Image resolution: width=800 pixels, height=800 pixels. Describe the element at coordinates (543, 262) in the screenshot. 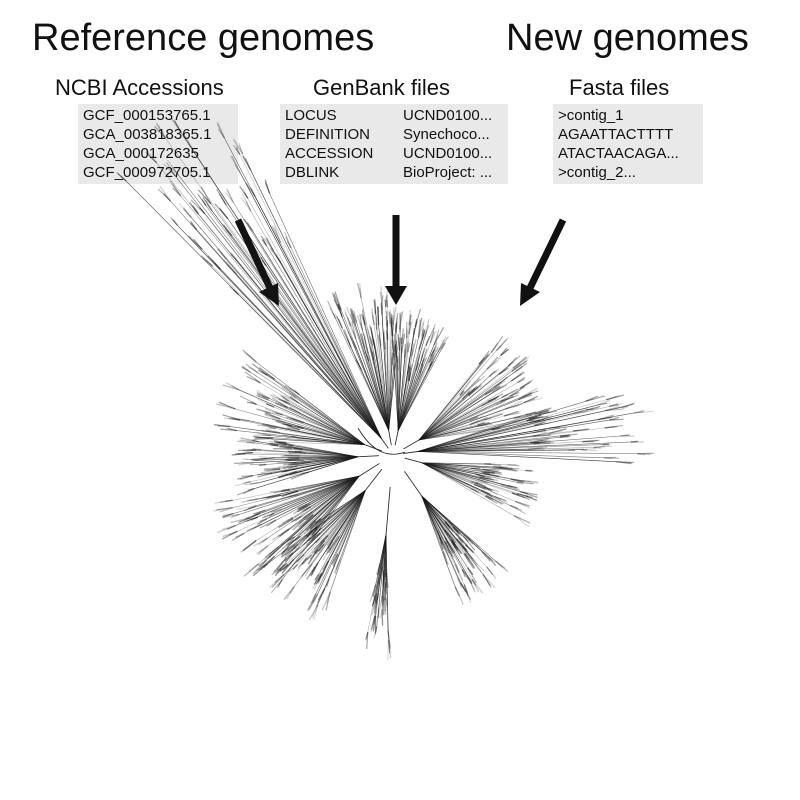

I see `arrow-fasta-to-tree` at that location.